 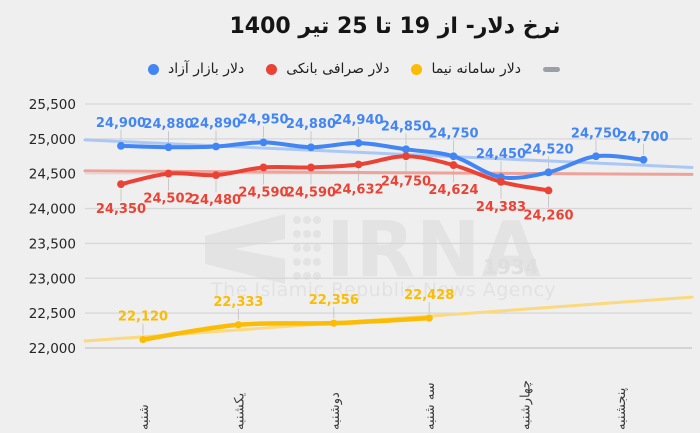 I want to click on data-label: 22,356, so click(x=334, y=300).